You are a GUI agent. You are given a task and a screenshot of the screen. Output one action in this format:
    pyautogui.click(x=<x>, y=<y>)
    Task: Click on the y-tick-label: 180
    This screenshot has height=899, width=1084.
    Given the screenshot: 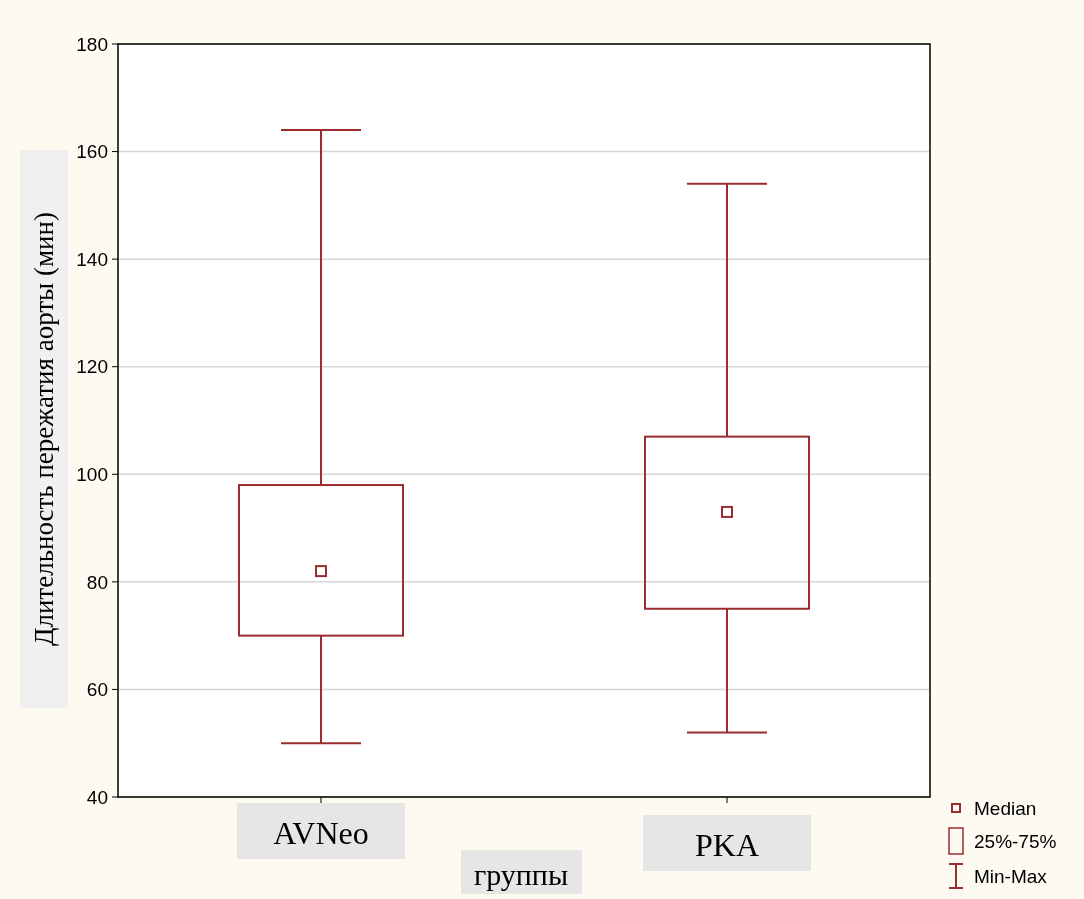 What is the action you would take?
    pyautogui.click(x=92, y=44)
    